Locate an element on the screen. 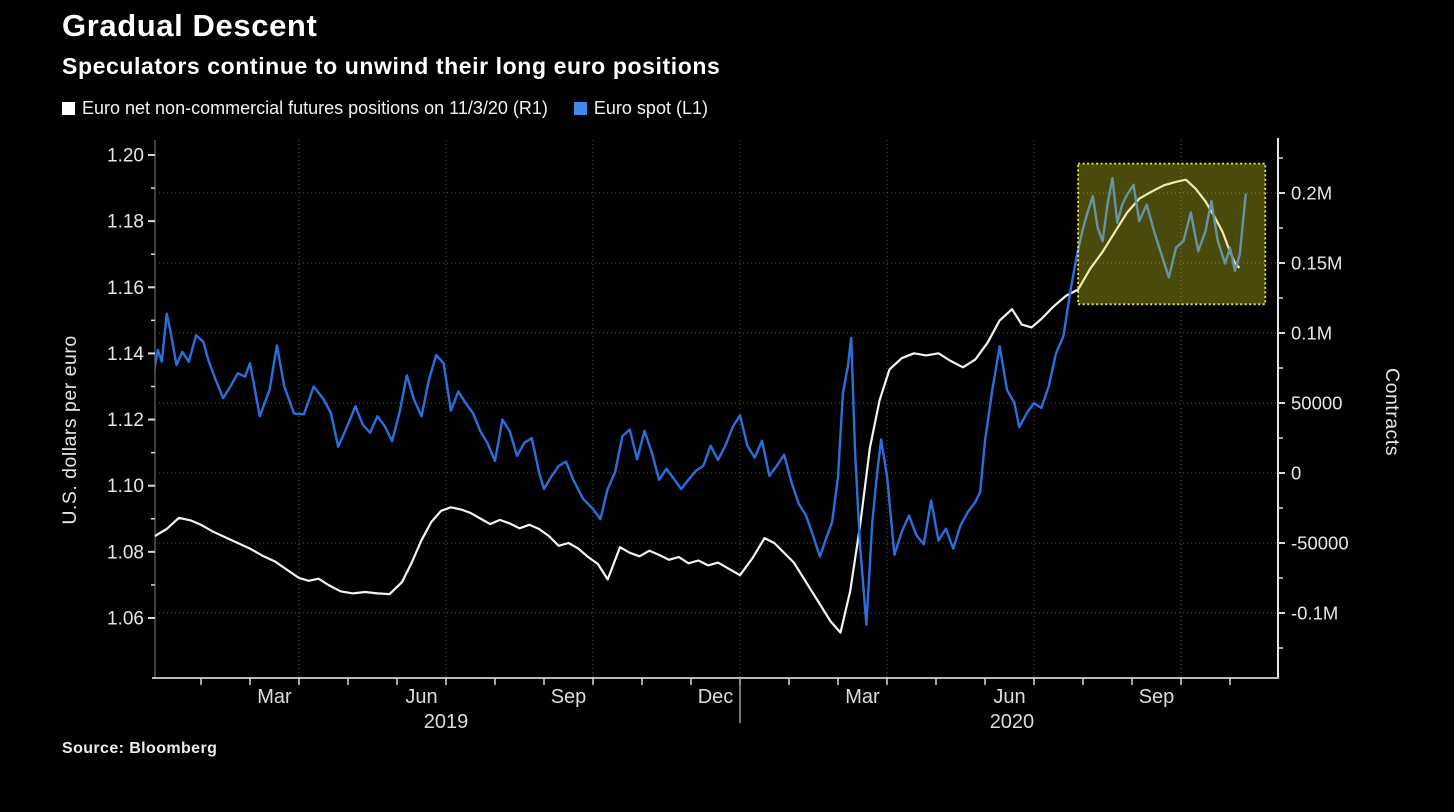 This screenshot has height=812, width=1454. svg-text: 2020 is located at coordinates (1012, 722).